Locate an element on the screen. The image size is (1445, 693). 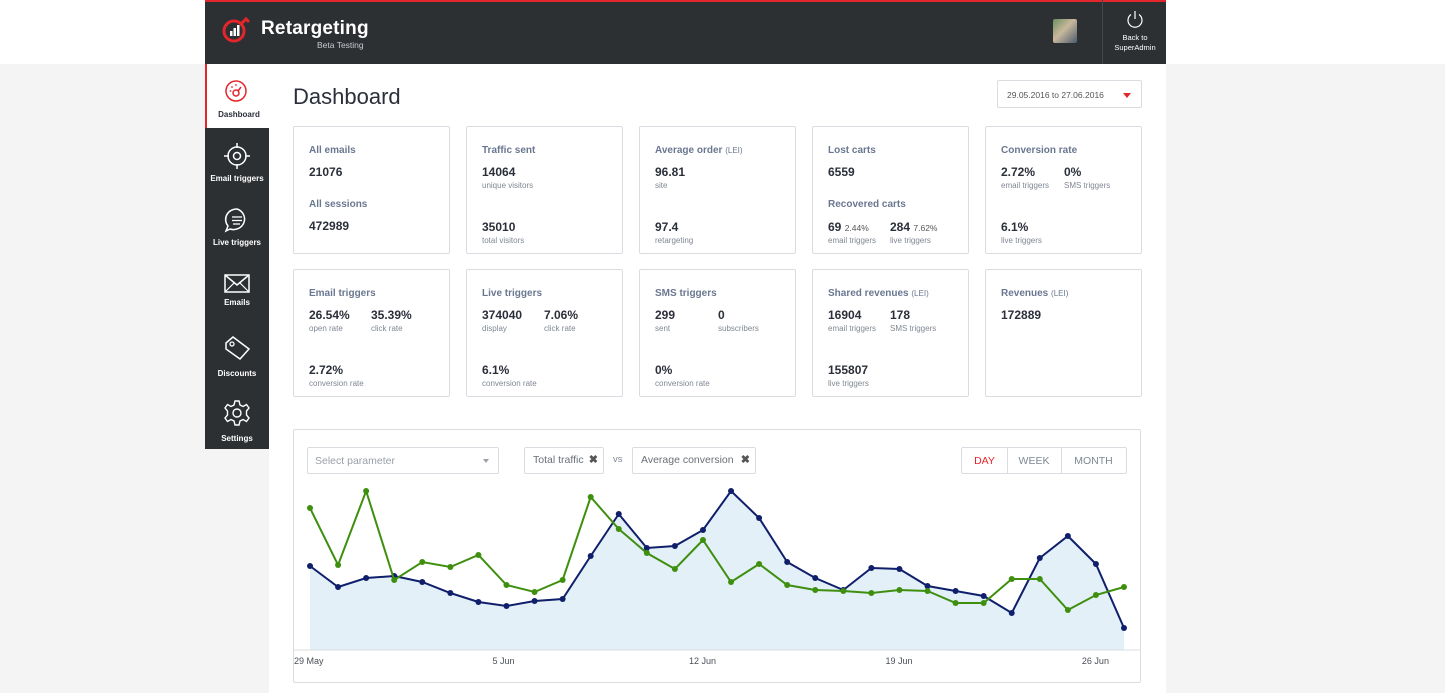
card-value: 35010 is located at coordinates (499, 227).